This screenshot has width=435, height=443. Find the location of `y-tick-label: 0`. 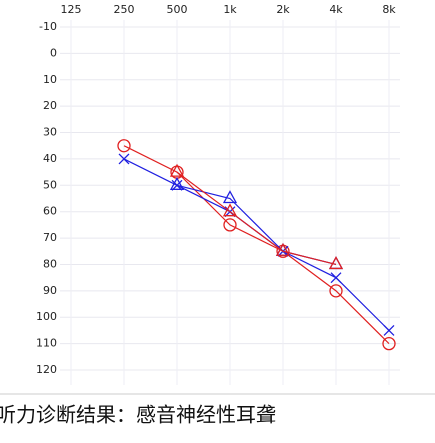

y-tick-label: 0 is located at coordinates (53, 52).